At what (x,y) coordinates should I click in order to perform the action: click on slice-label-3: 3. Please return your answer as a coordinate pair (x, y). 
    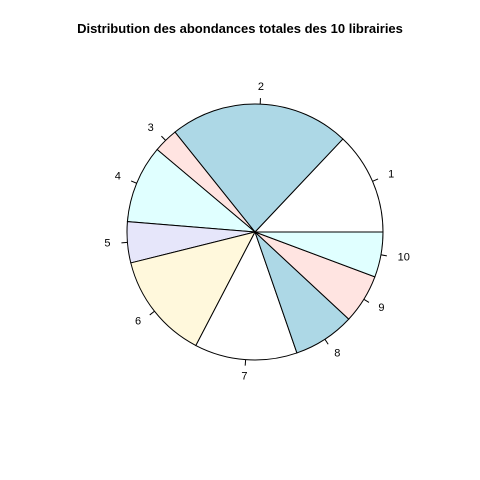
    Looking at the image, I should click on (151, 128).